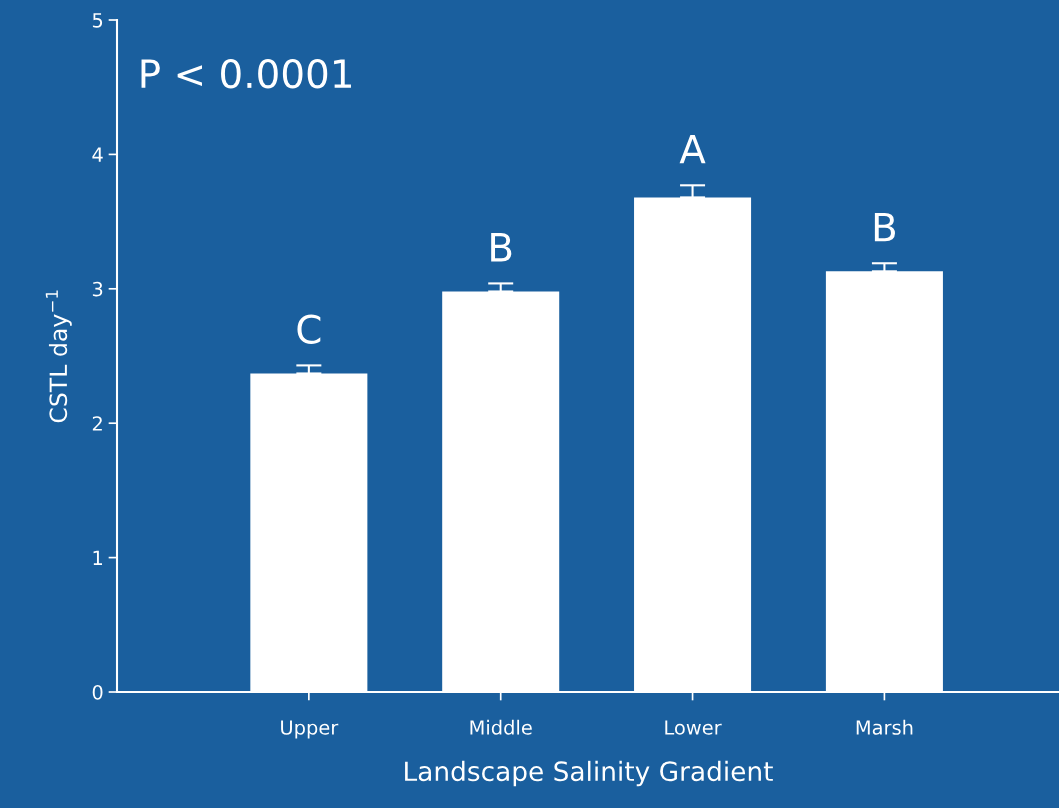  I want to click on y-tick-label: 5, so click(97, 20).